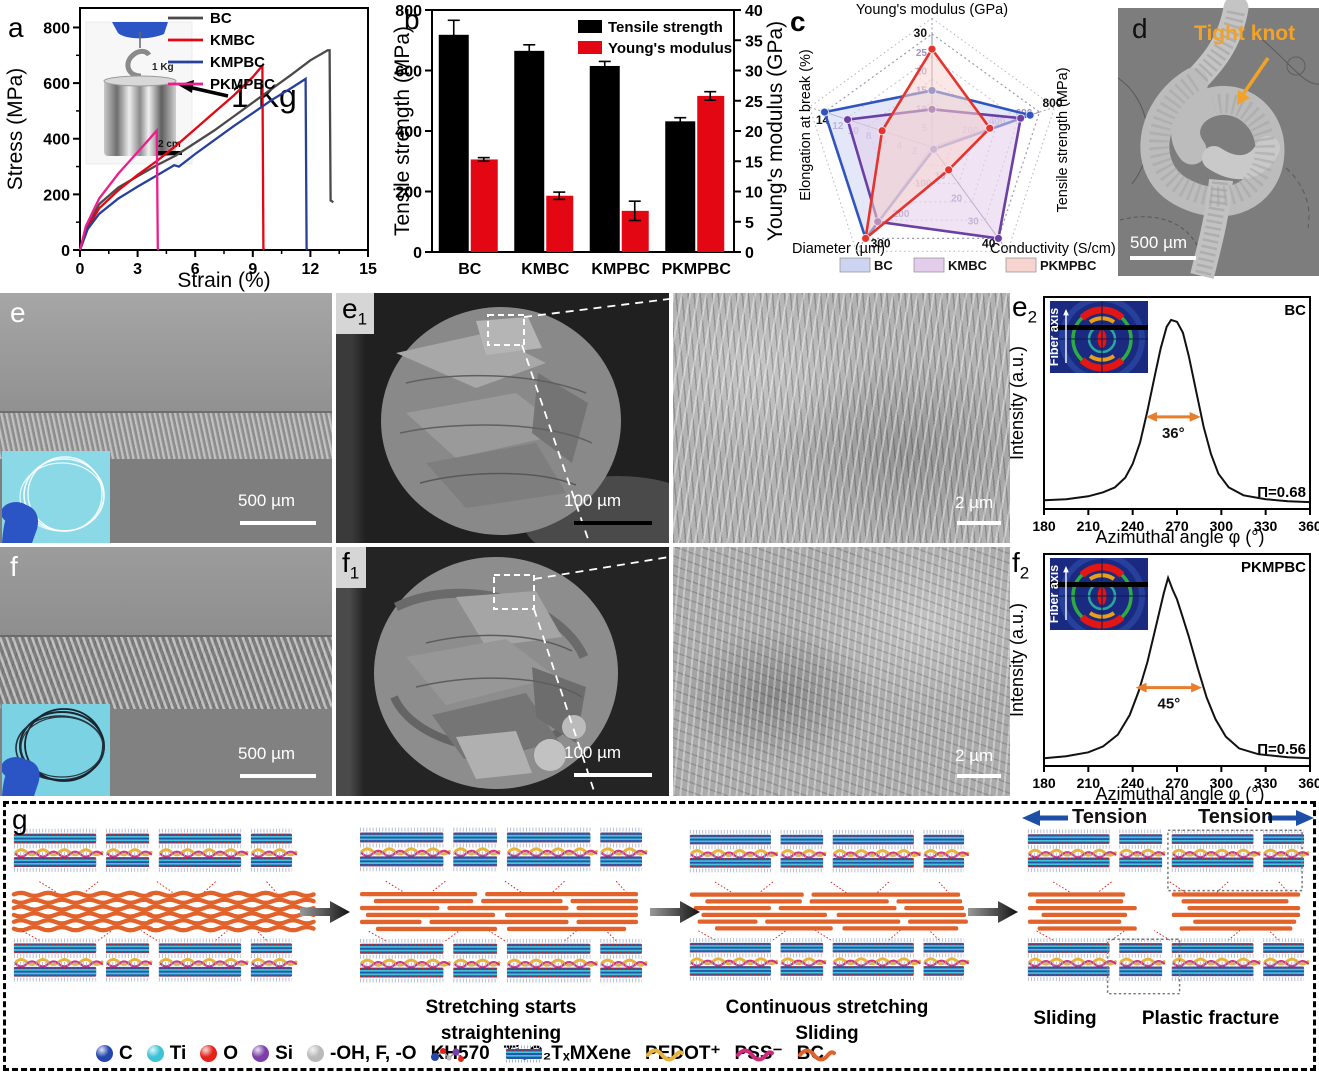 This screenshot has width=1319, height=1076. Describe the element at coordinates (1212, 139) in the screenshot. I see `knot-strands` at that location.